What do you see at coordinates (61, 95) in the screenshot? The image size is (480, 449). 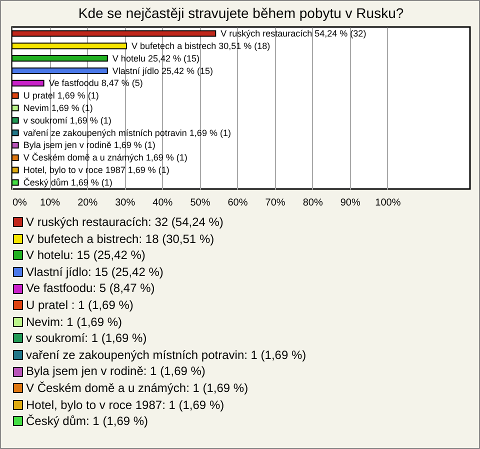 I see `data-label: U pratel 1,69 % (1)` at bounding box center [61, 95].